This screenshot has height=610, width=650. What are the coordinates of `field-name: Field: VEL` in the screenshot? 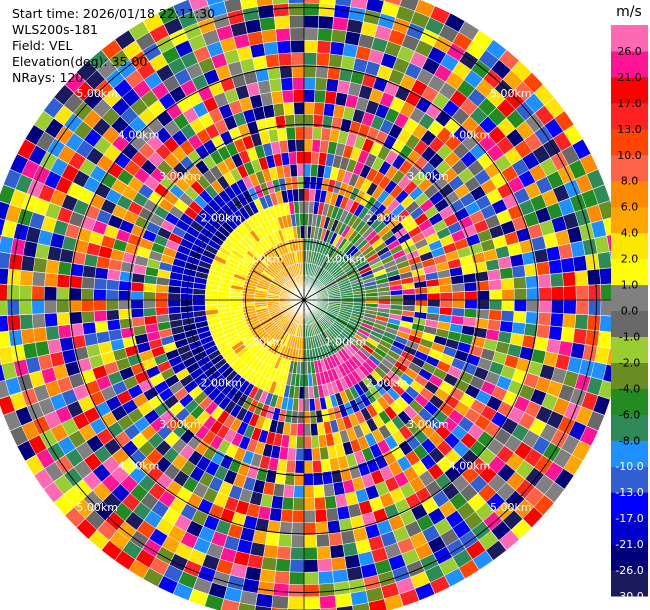 It's located at (42, 45).